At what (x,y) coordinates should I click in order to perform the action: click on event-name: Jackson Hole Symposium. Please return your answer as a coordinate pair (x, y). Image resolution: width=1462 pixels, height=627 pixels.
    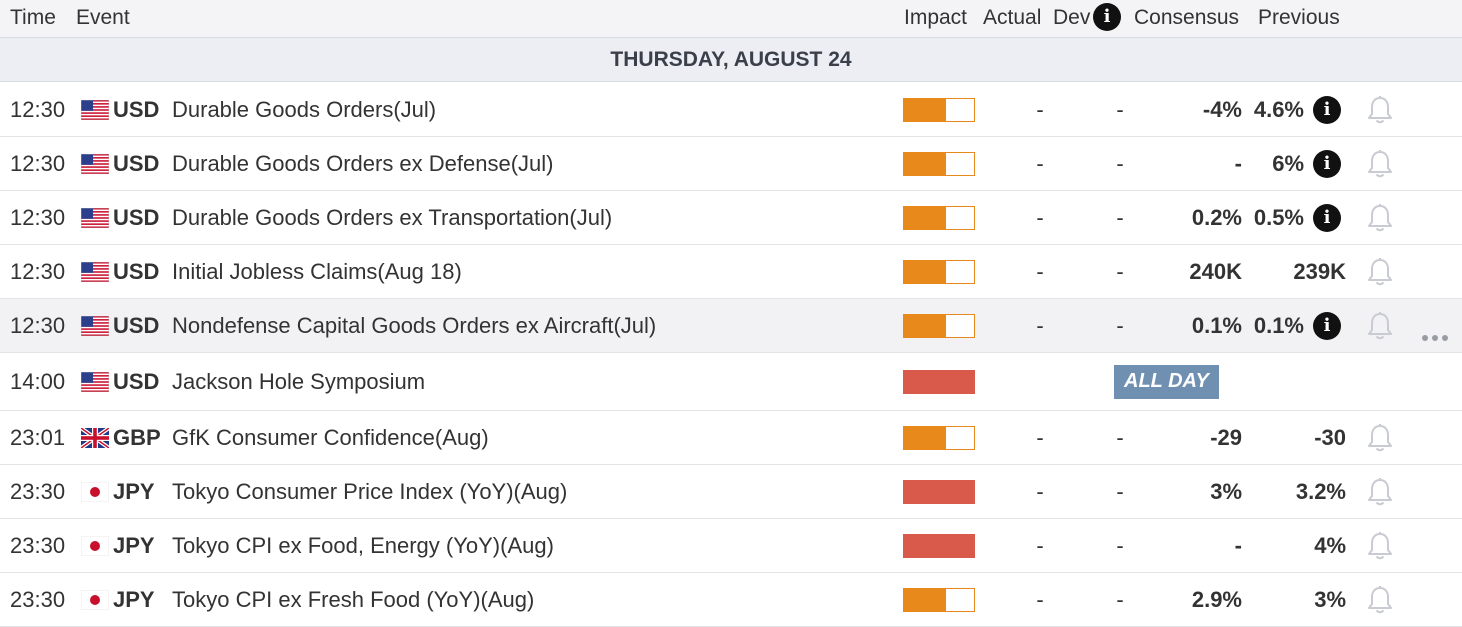
    Looking at the image, I should click on (299, 381).